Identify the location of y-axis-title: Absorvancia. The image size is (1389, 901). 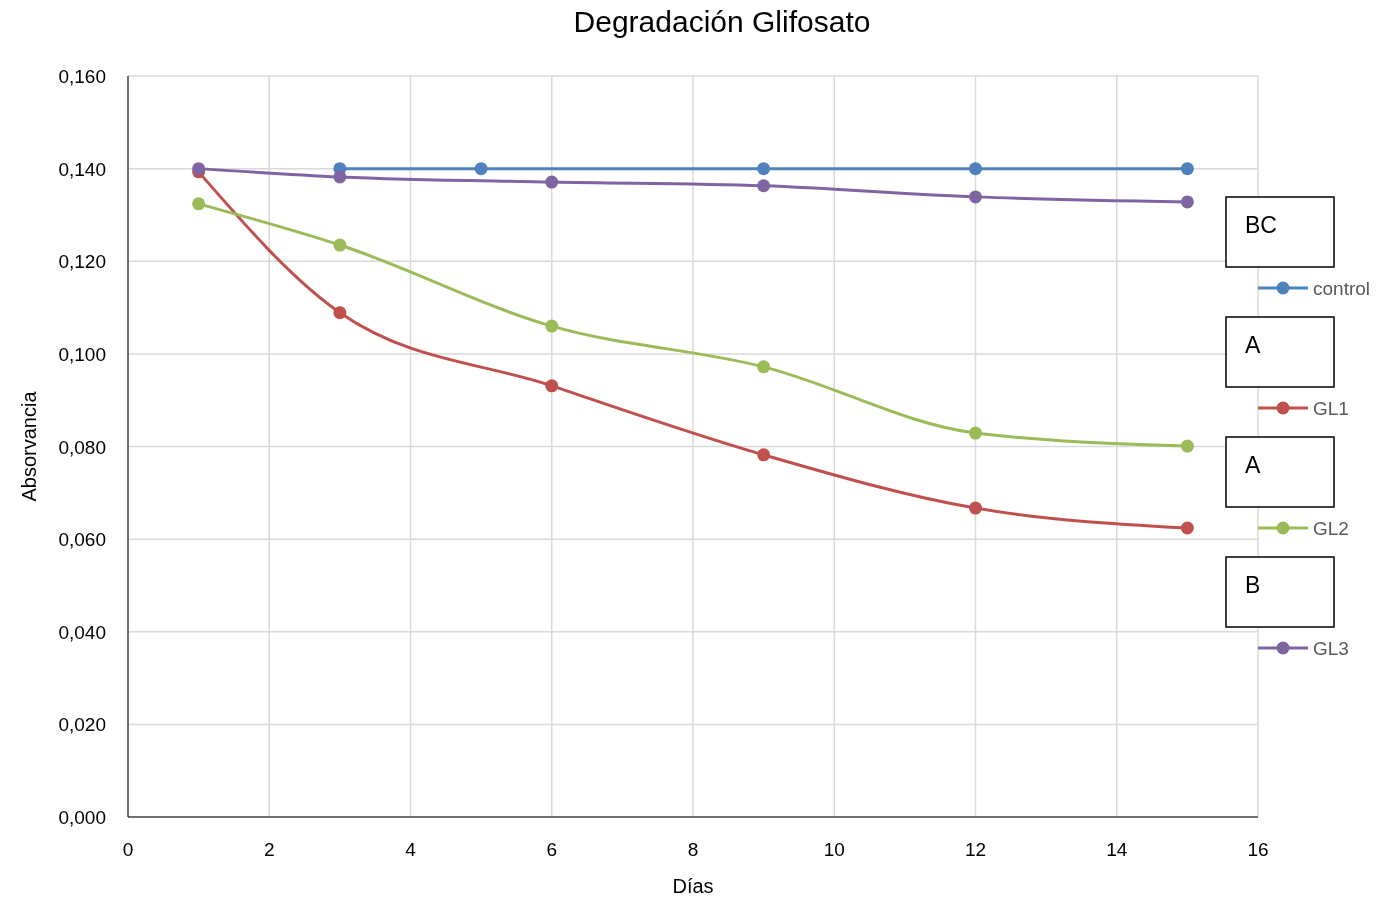
(29, 446).